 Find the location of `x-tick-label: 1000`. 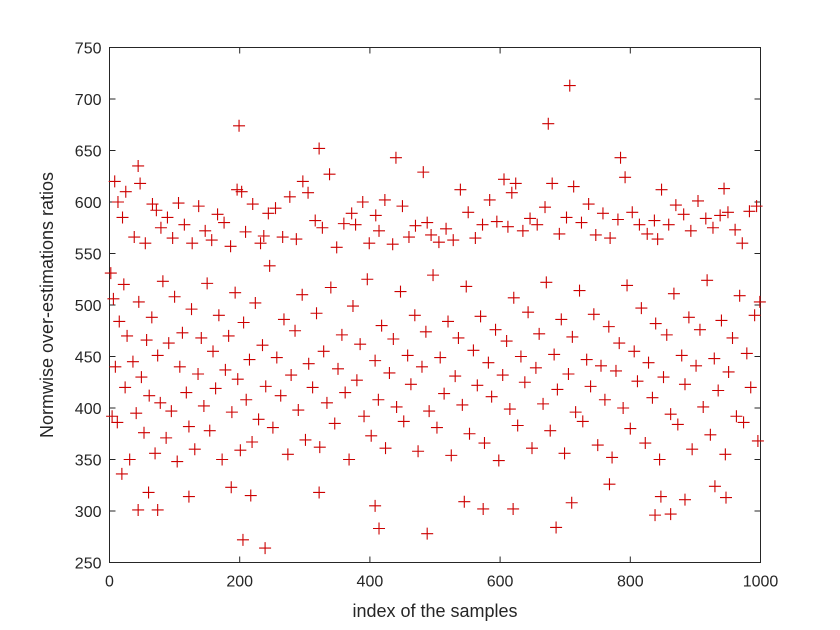

x-tick-label: 1000 is located at coordinates (761, 582).